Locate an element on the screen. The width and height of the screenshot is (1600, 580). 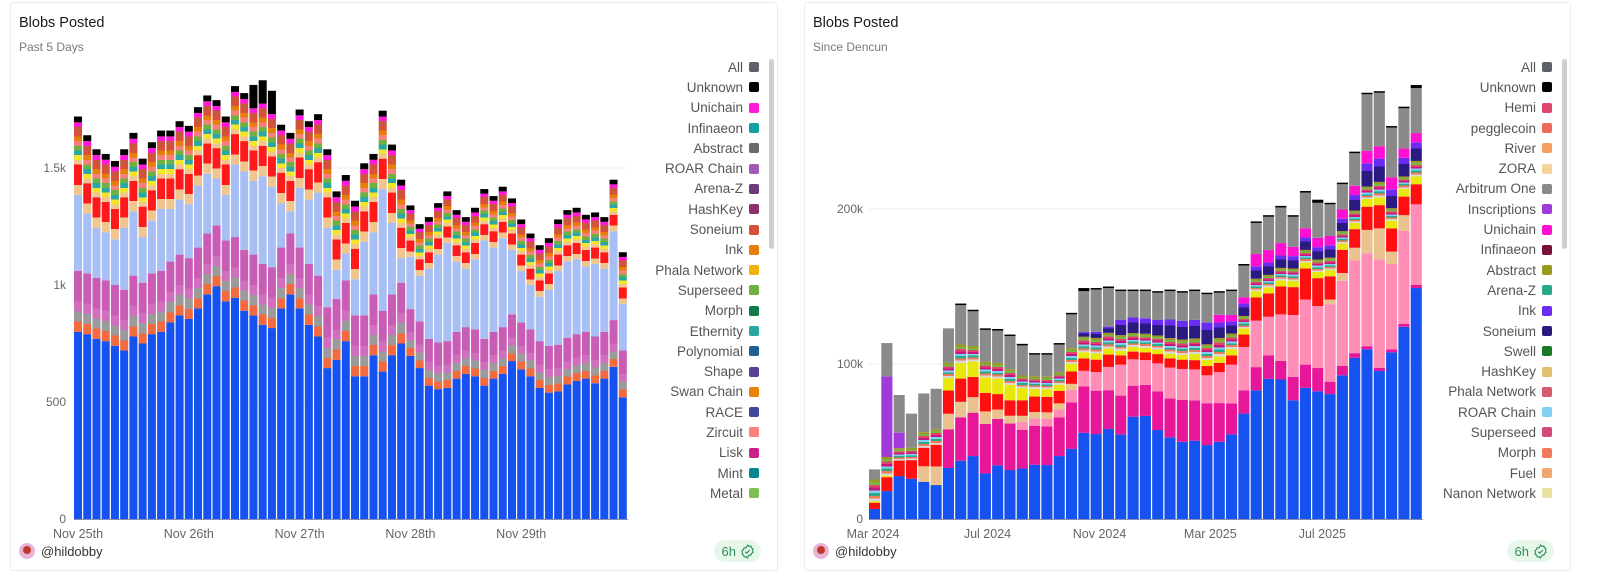
legend-item: Swan Chain is located at coordinates (676, 392).